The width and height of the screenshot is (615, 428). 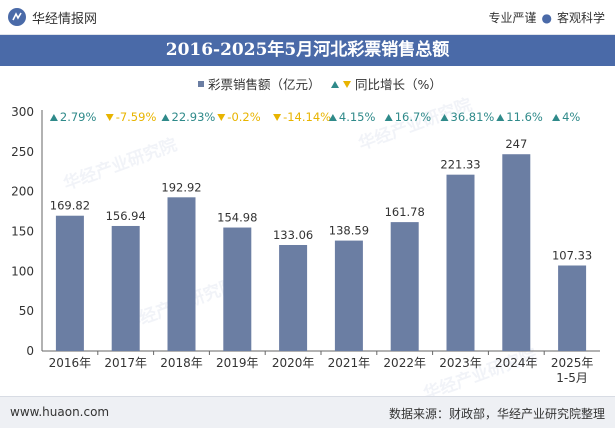 What do you see at coordinates (307, 17) in the screenshot?
I see `header-bar: 华经情报网 专业严谨 ● 客观科学` at bounding box center [307, 17].